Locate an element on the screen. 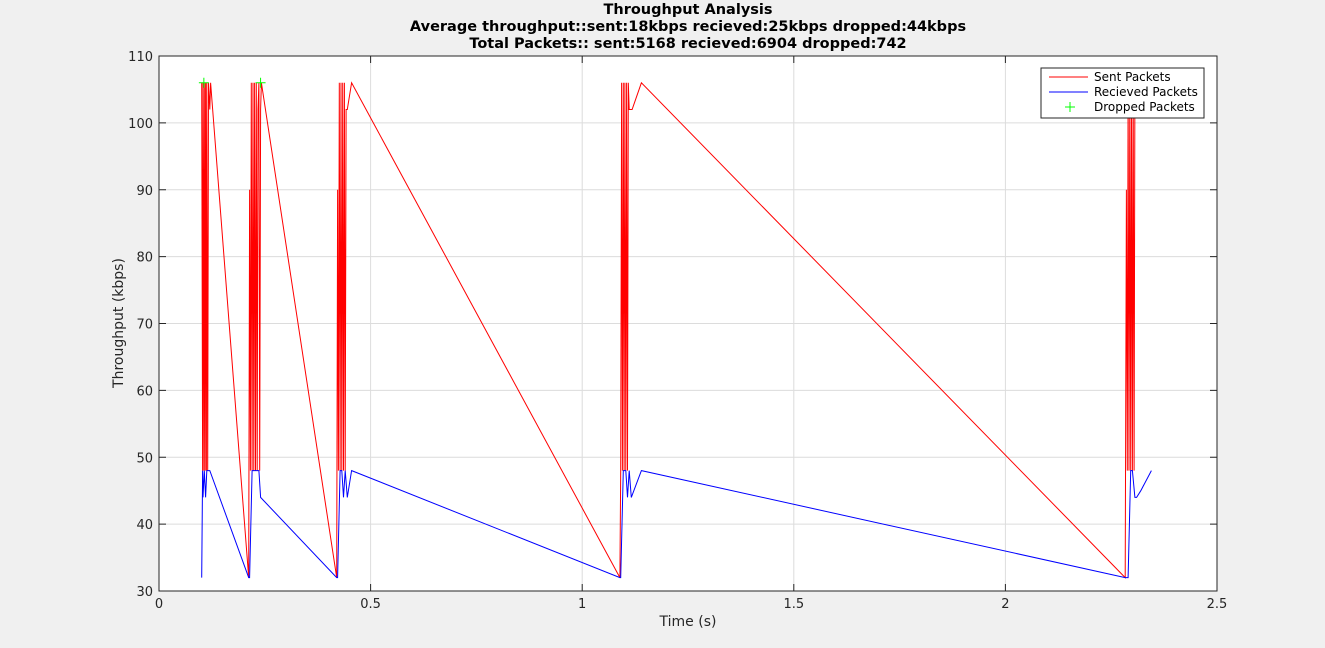 The height and width of the screenshot is (648, 1325). legend-received-label: Recieved Packets is located at coordinates (1146, 92).